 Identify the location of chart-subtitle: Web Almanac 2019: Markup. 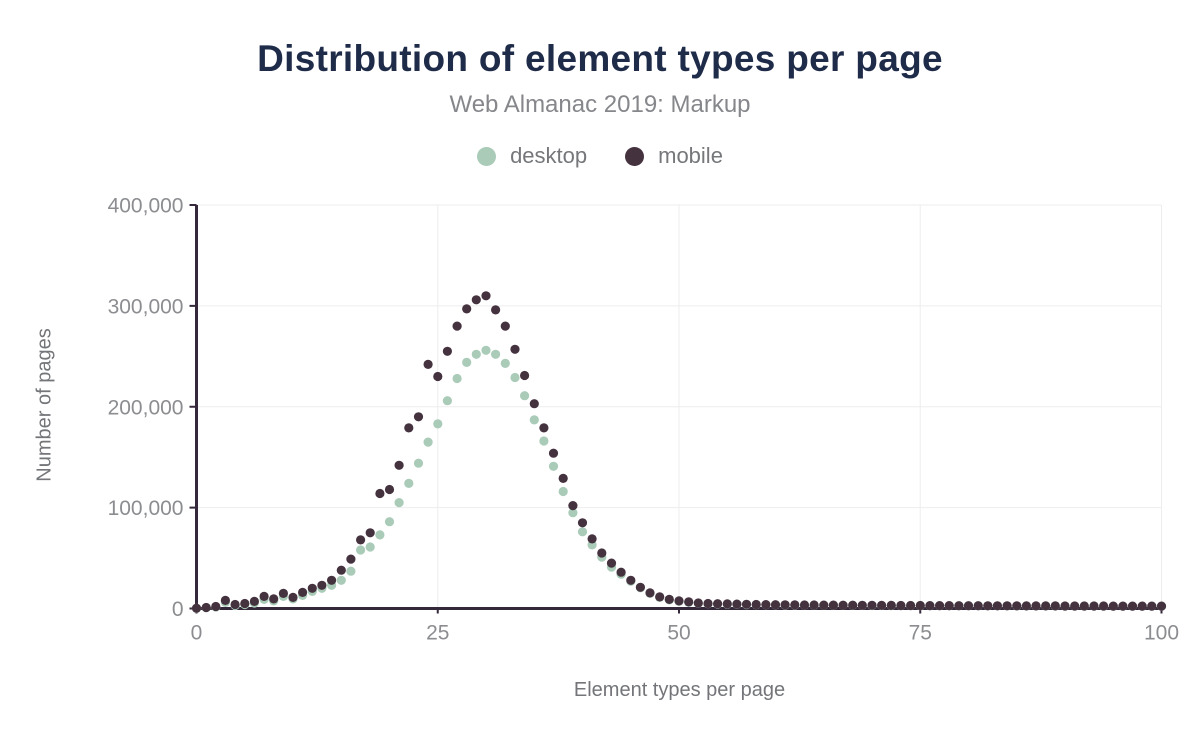
(600, 104).